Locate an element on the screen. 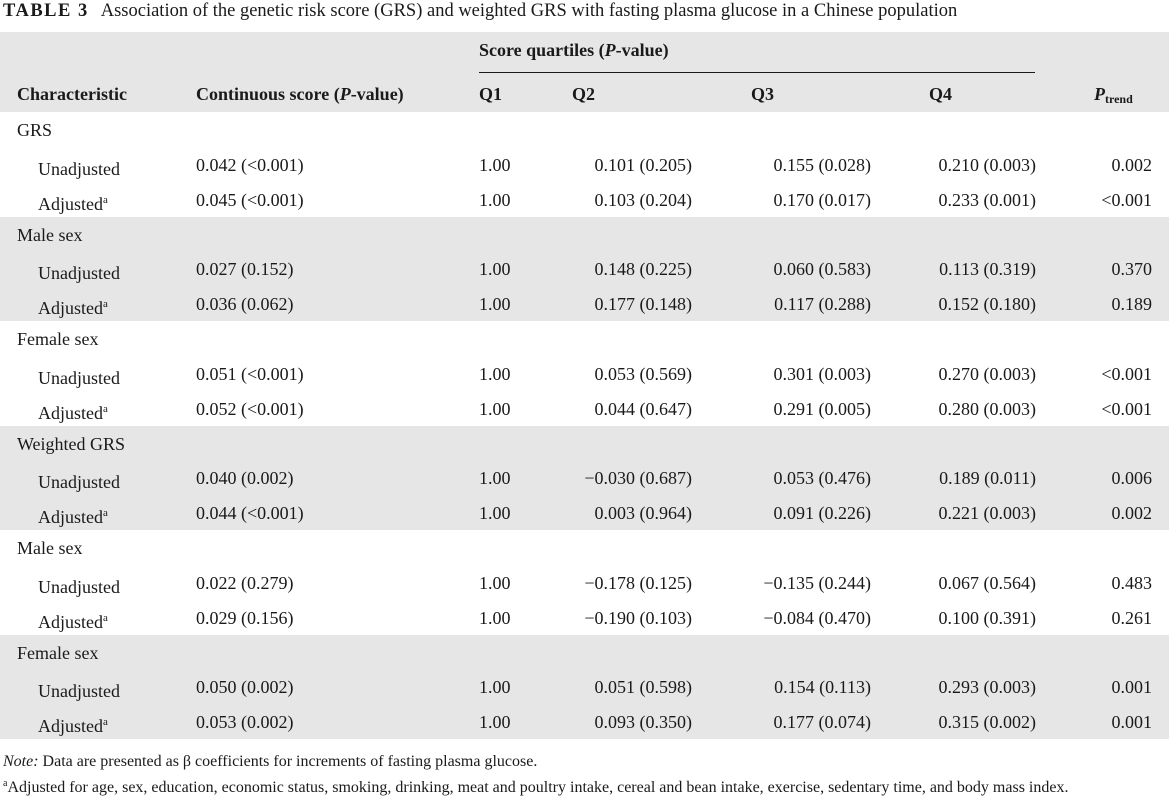  table-cell-cont: 0.044 (<0.001) is located at coordinates (250, 513).